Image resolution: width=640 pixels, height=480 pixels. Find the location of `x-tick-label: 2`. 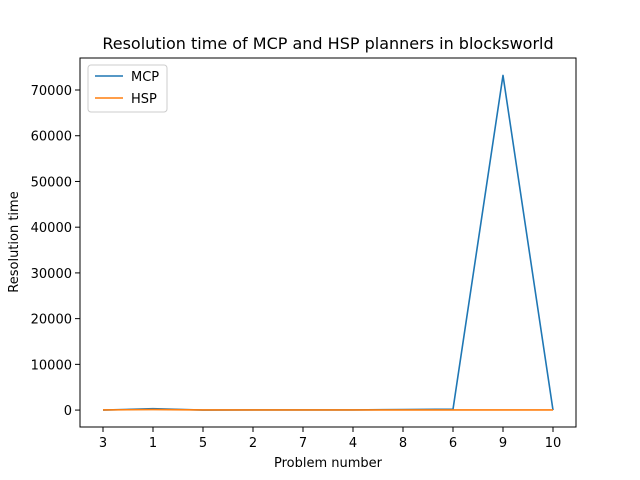

x-tick-label: 2 is located at coordinates (253, 443).